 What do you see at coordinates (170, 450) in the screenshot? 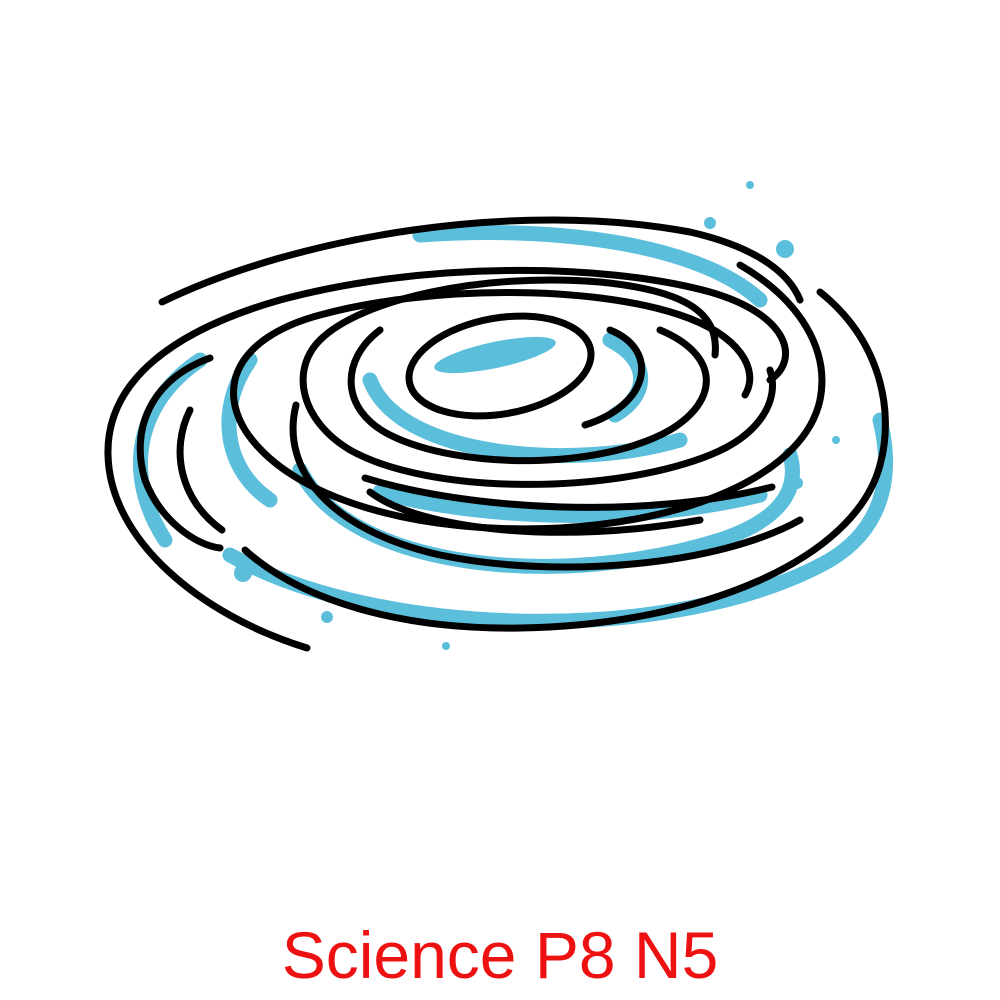
I see `accent-band-left` at bounding box center [170, 450].